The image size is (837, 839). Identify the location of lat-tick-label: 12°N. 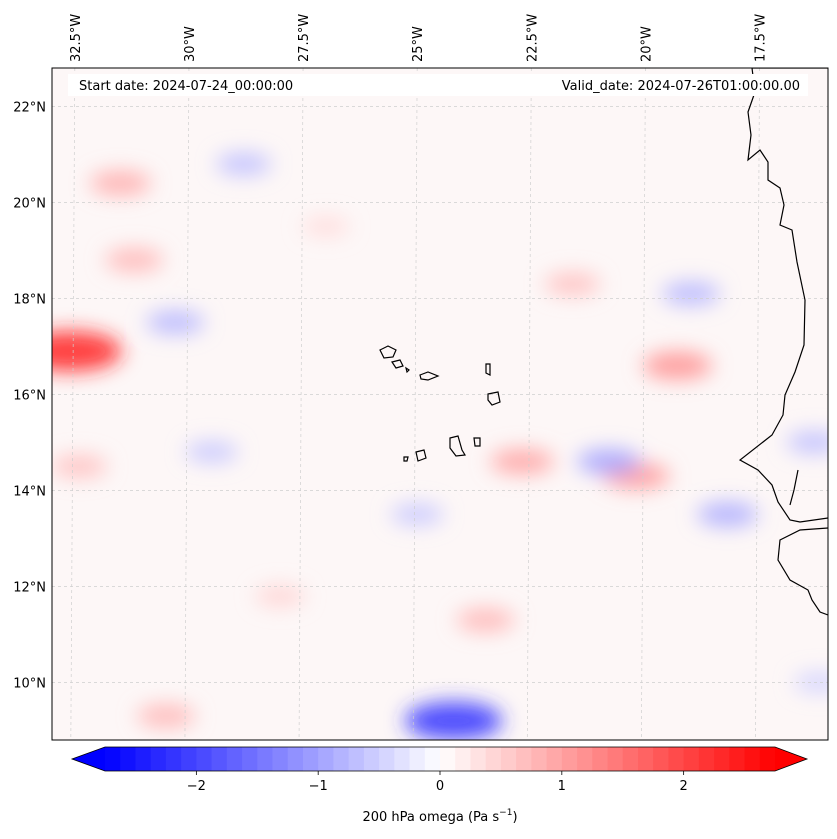
(29, 587).